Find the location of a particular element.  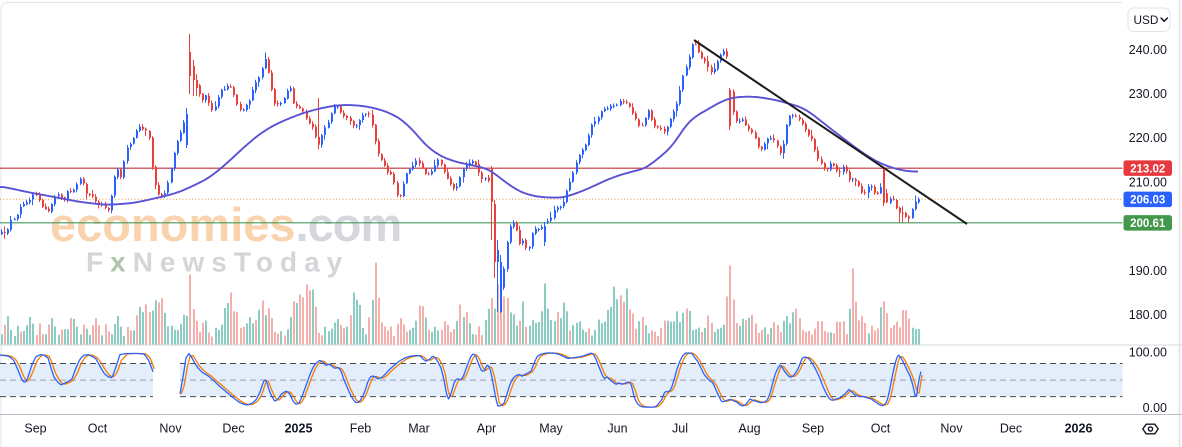

svg-text: Jun is located at coordinates (617, 429).